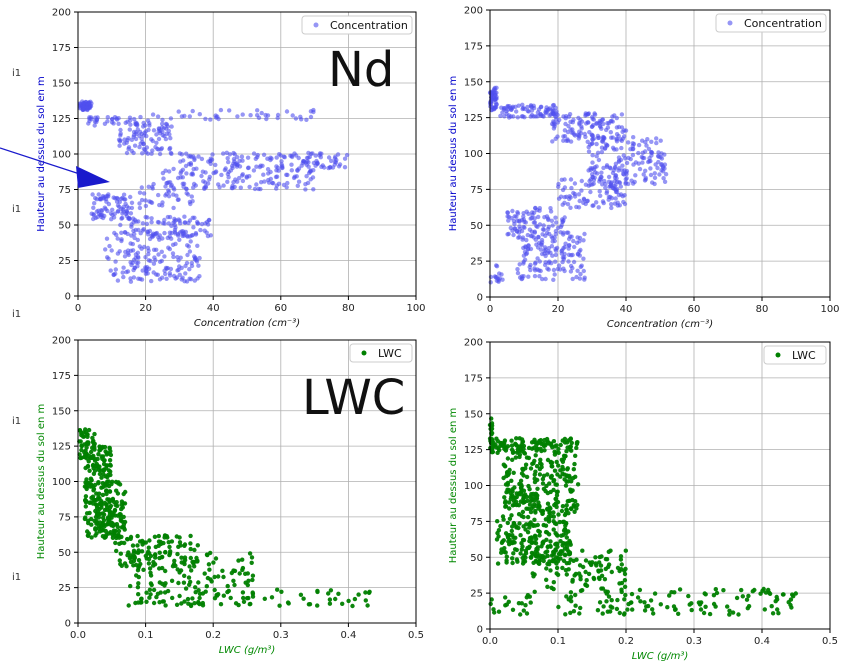  I want to click on scatter-points, so click(642, 516).